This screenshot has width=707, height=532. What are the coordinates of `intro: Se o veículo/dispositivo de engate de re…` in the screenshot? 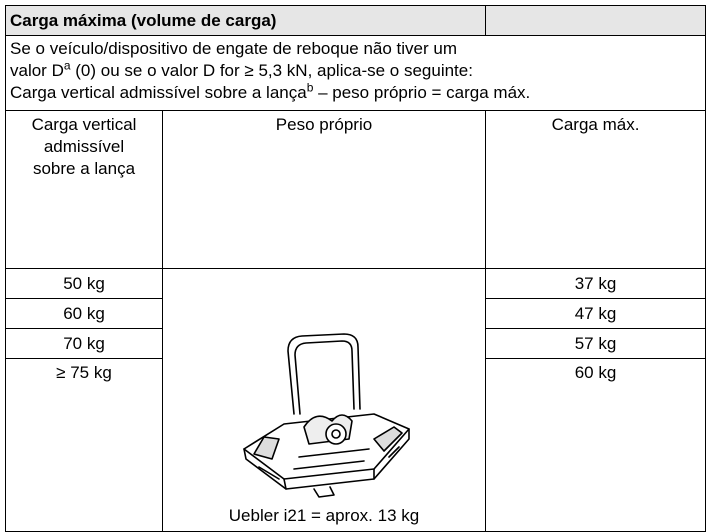 It's located at (355, 73).